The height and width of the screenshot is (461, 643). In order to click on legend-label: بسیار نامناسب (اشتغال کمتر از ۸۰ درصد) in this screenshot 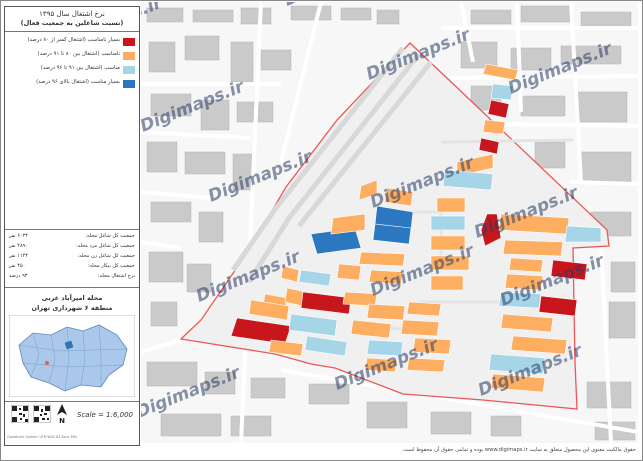, I will do `click(73, 40)`.